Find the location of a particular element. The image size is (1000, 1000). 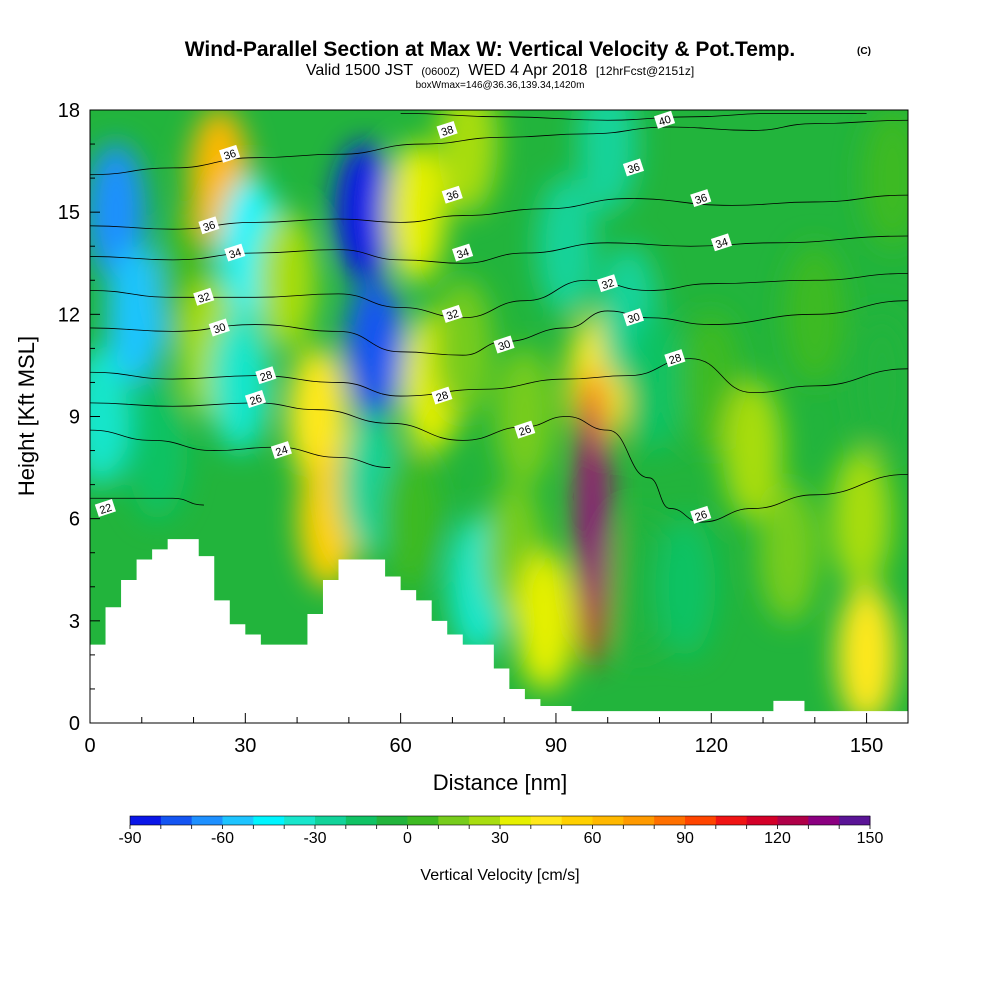

x-tick-label: 90 is located at coordinates (556, 746).